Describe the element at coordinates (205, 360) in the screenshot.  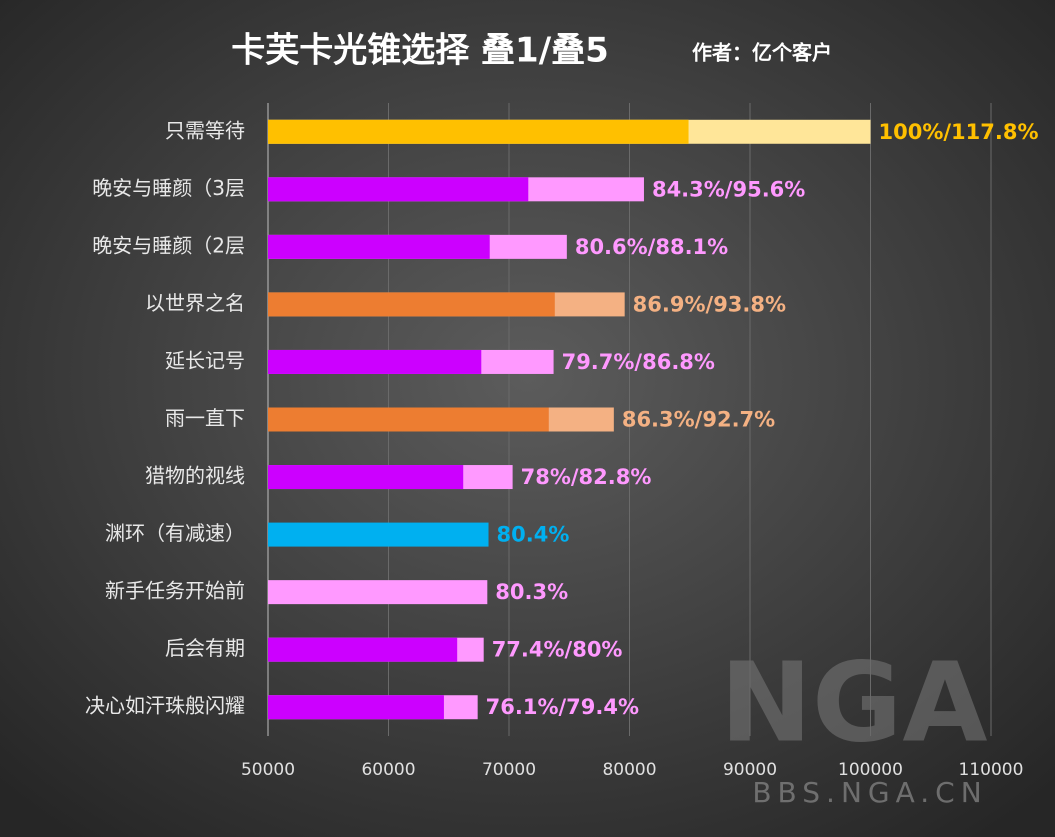
I see `y-tick-label: 延长记号` at that location.